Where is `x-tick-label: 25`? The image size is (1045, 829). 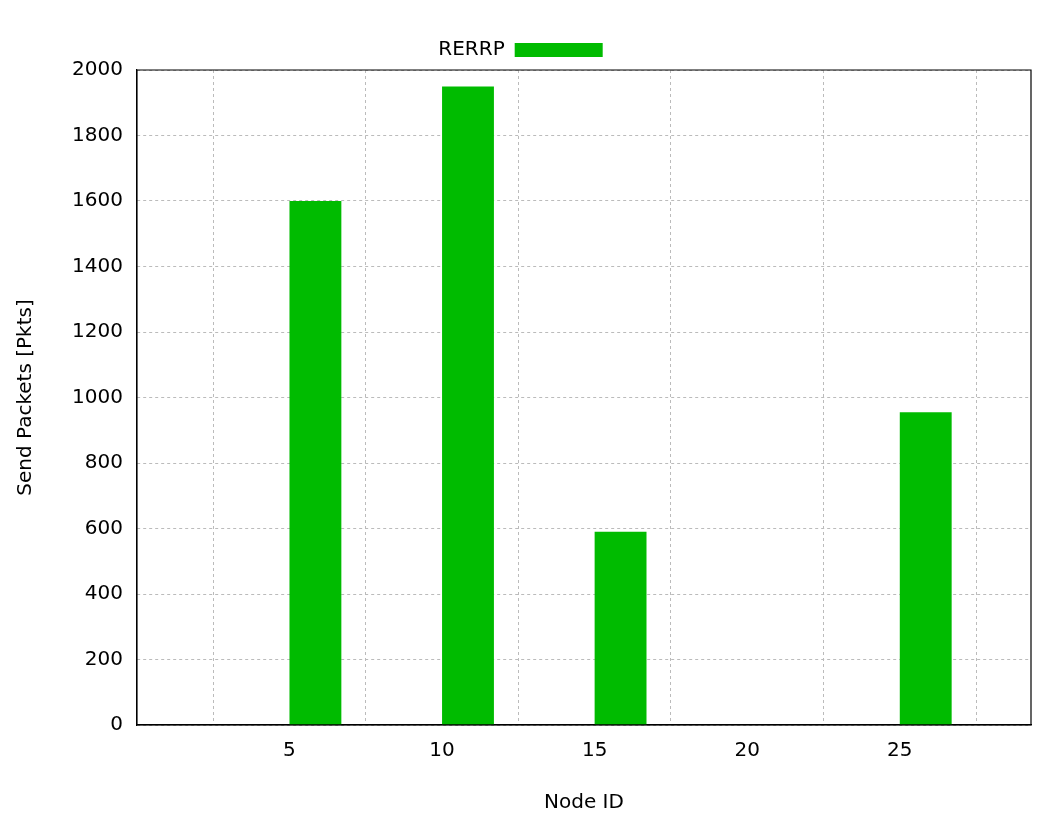
x-tick-label: 25 is located at coordinates (900, 749).